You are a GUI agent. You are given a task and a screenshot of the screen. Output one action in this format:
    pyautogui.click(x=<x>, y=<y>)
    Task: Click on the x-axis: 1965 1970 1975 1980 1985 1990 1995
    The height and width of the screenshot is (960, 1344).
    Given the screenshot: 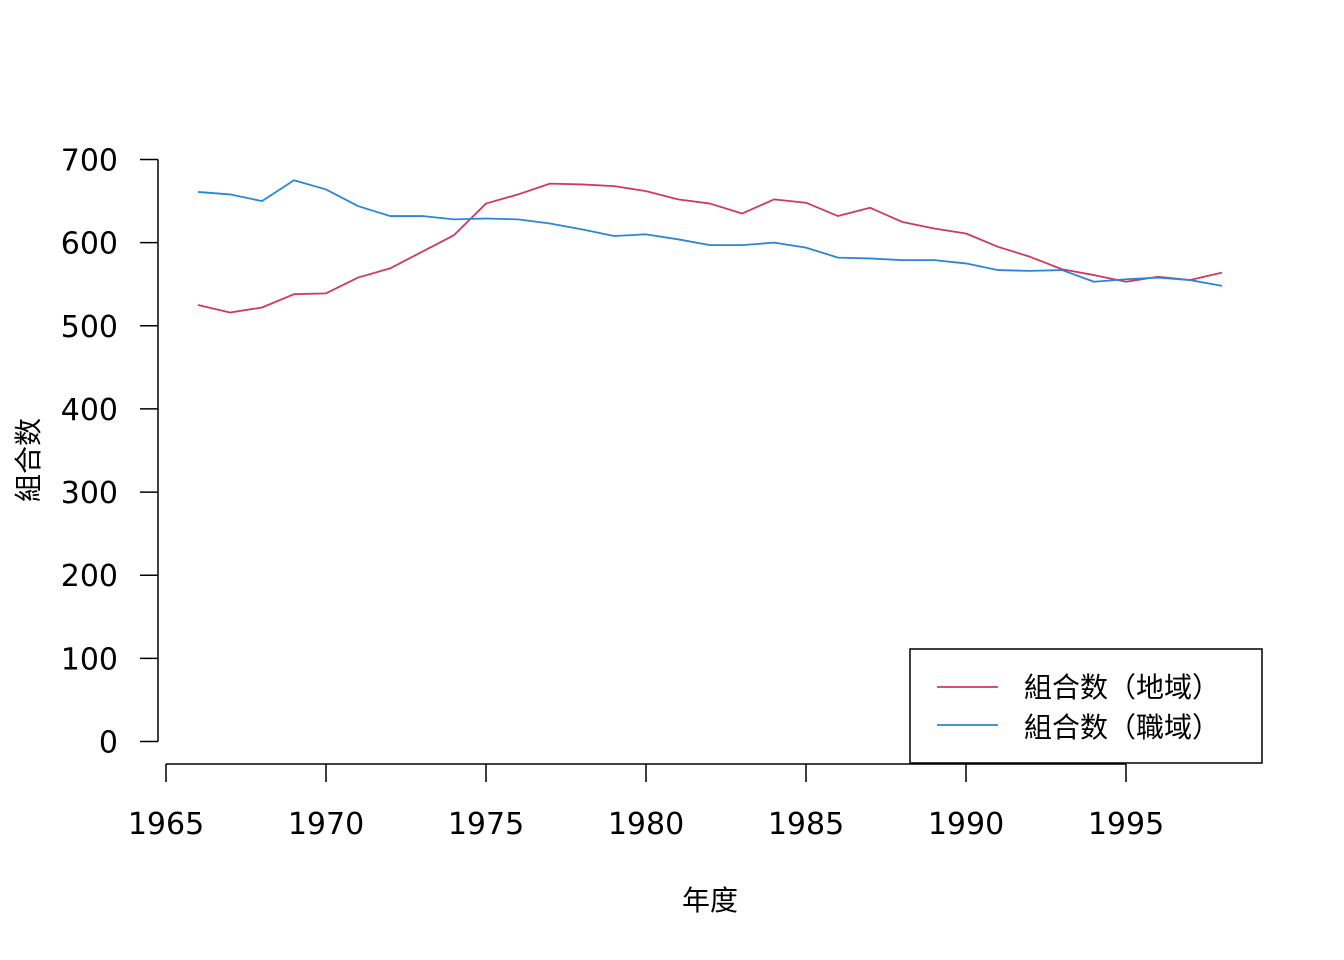 What is the action you would take?
    pyautogui.click(x=646, y=802)
    